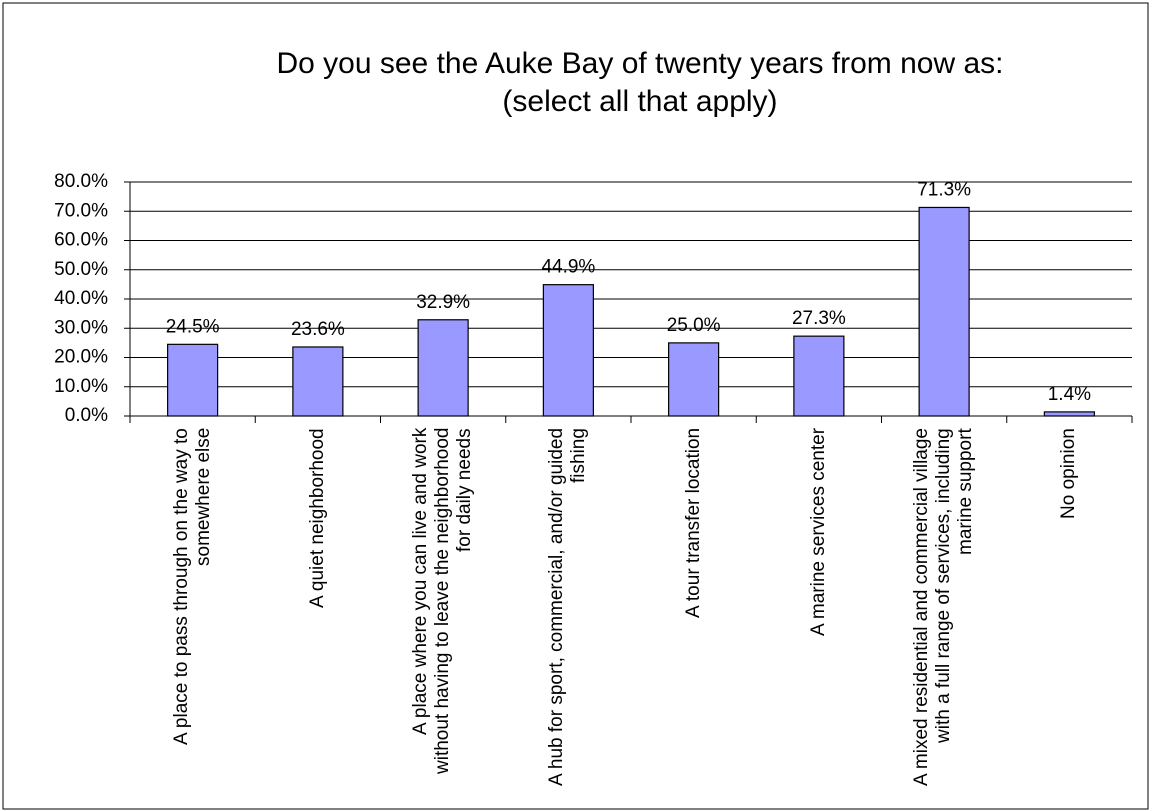 This screenshot has width=1152, height=811. I want to click on x-tick-label: A tour transfer location, so click(693, 523).